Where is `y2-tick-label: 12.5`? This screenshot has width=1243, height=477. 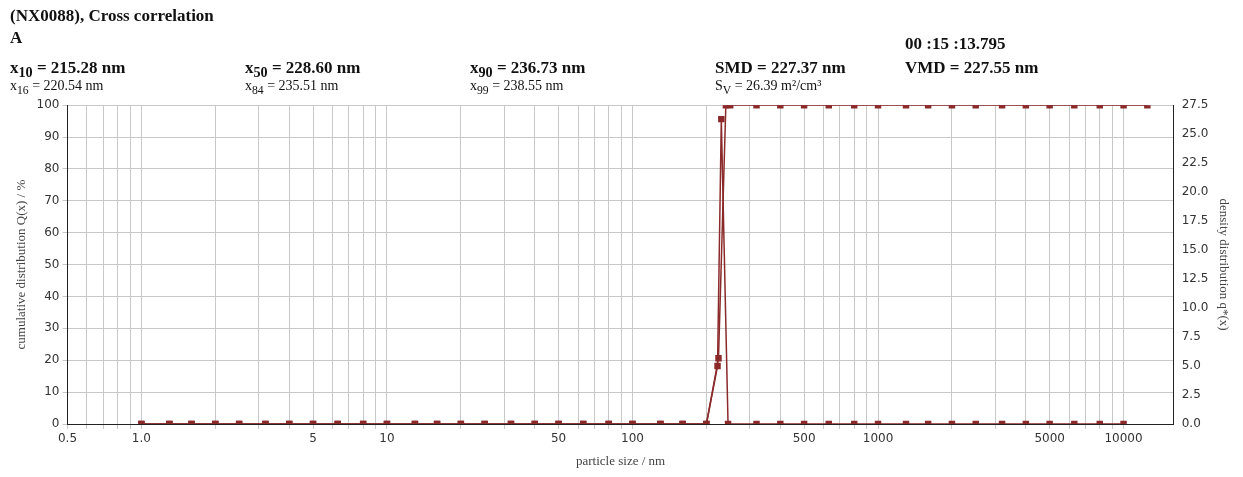
y2-tick-label: 12.5 is located at coordinates (1195, 278).